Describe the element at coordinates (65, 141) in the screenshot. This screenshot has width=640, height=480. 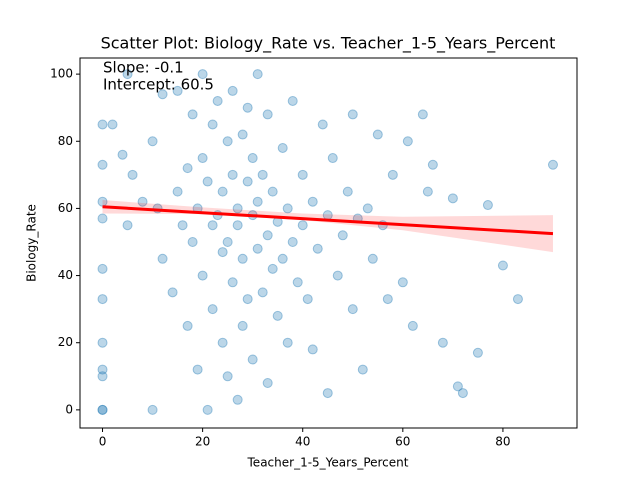
I see `y-tick-label: 80` at that location.